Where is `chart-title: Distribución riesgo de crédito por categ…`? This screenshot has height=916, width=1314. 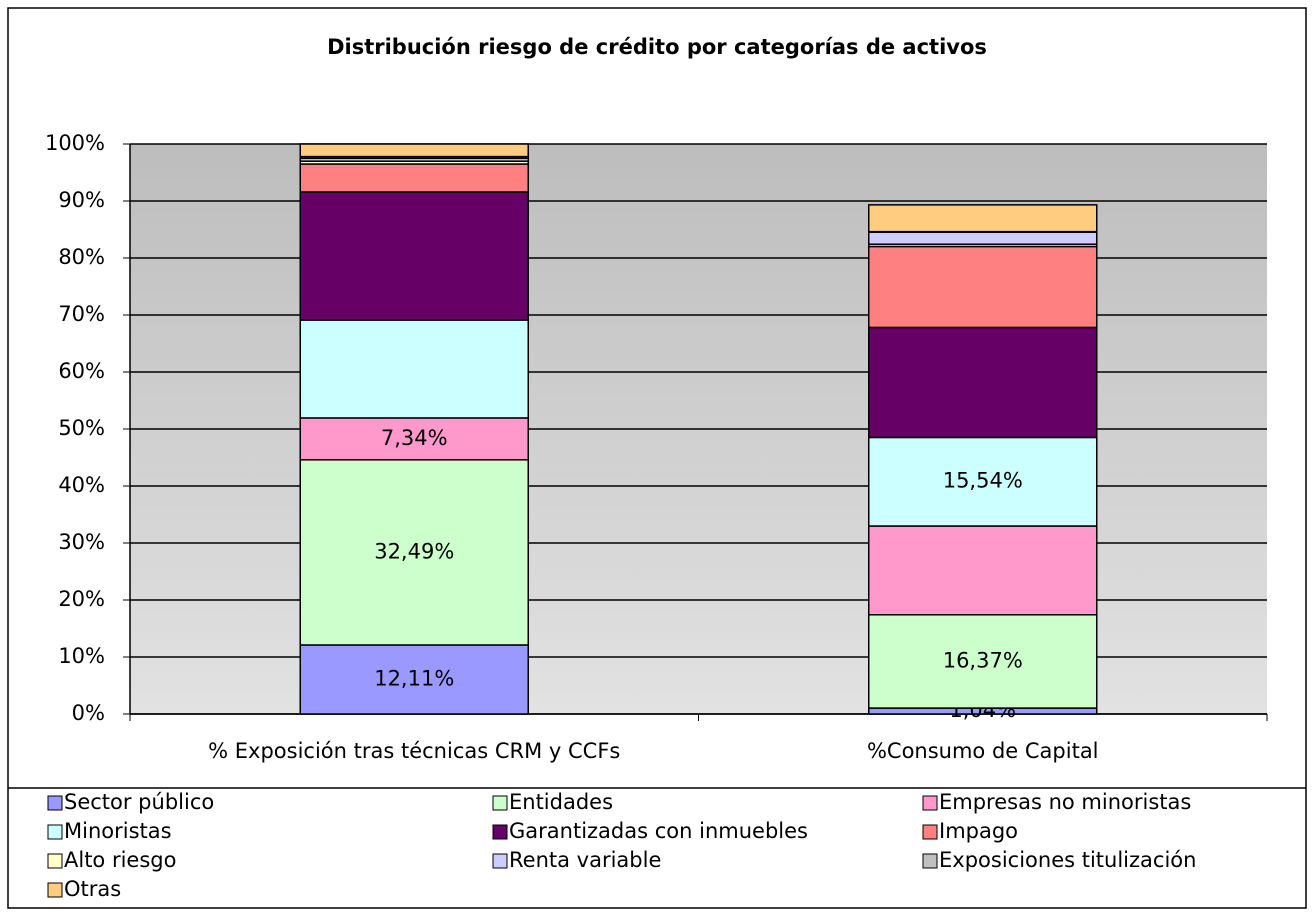 chart-title: Distribución riesgo de crédito por categ… is located at coordinates (657, 47).